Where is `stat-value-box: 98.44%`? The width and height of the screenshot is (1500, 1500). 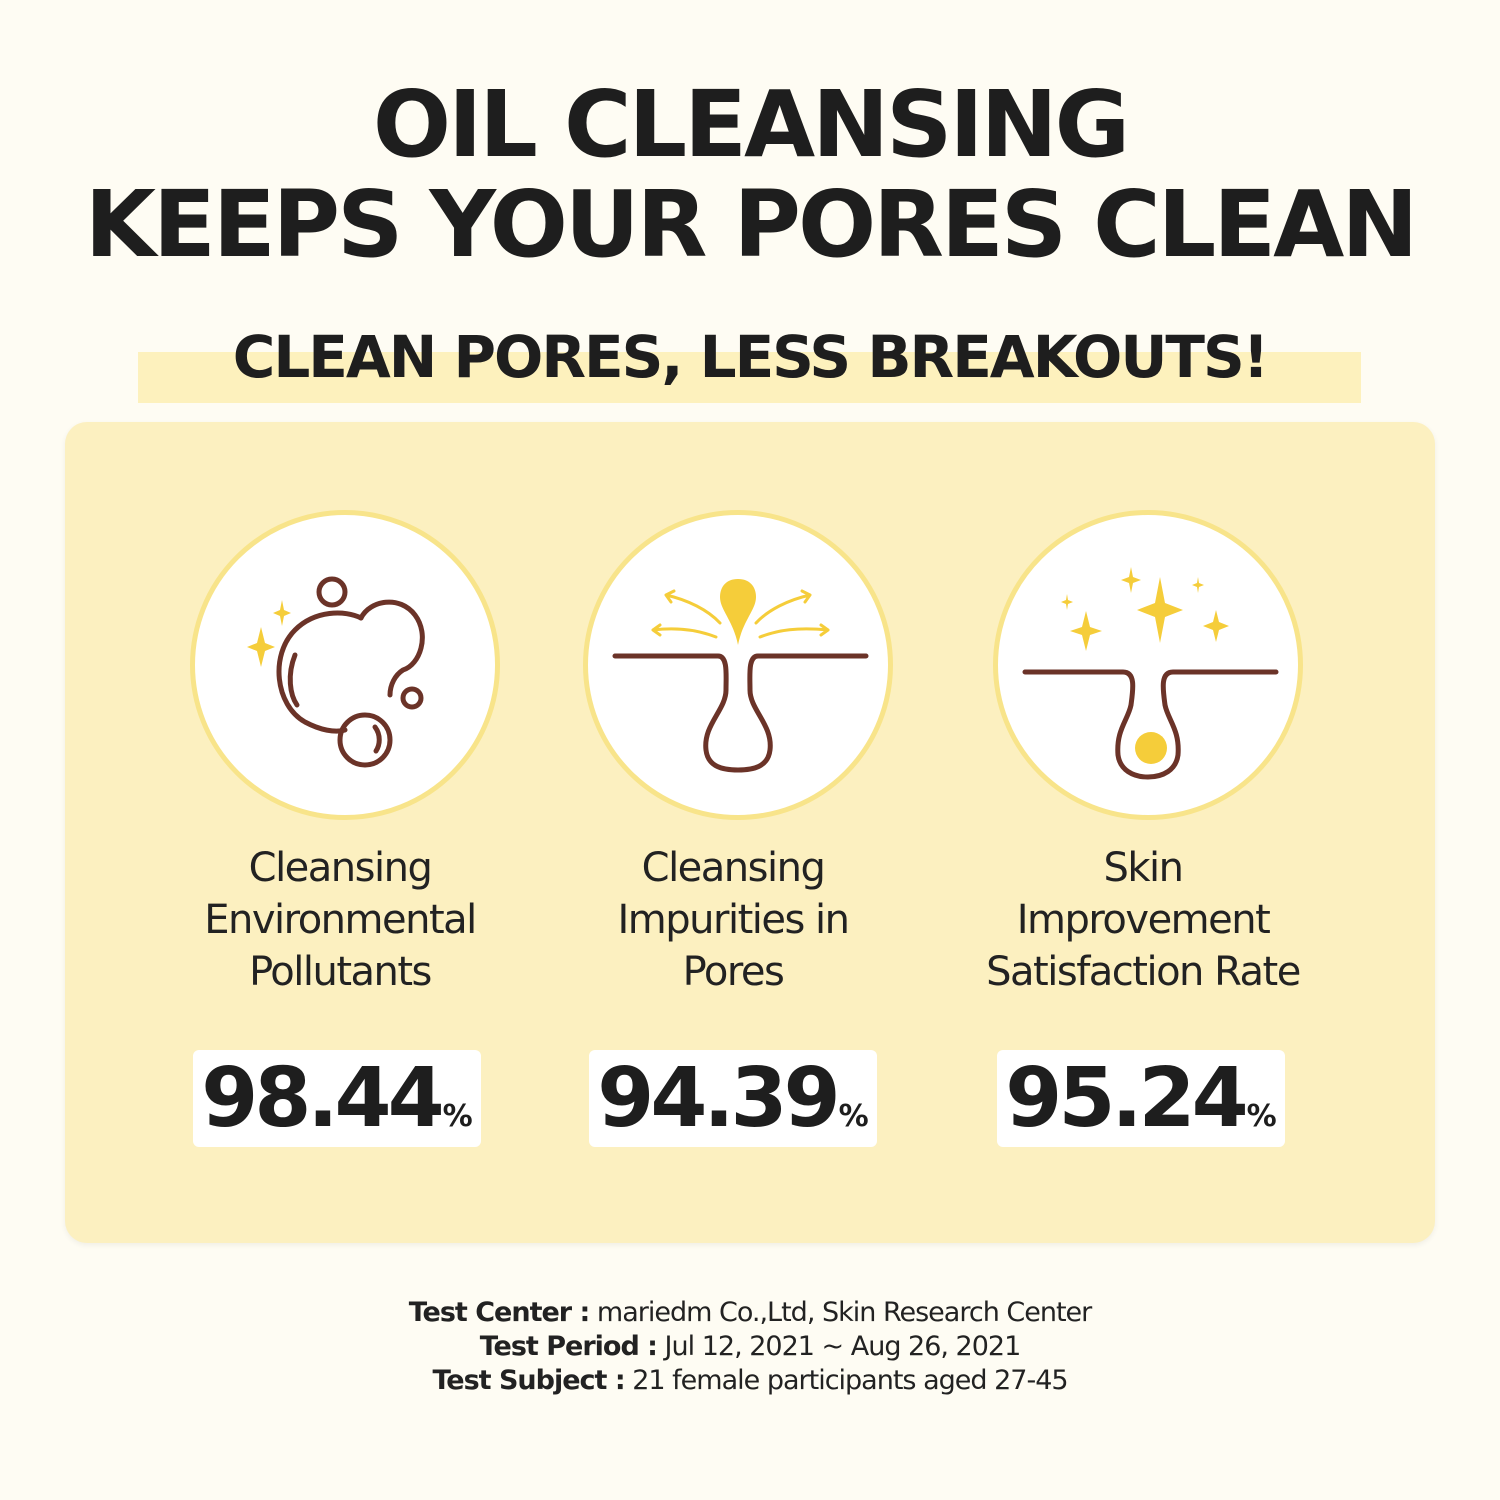 stat-value-box: 98.44% is located at coordinates (337, 1098).